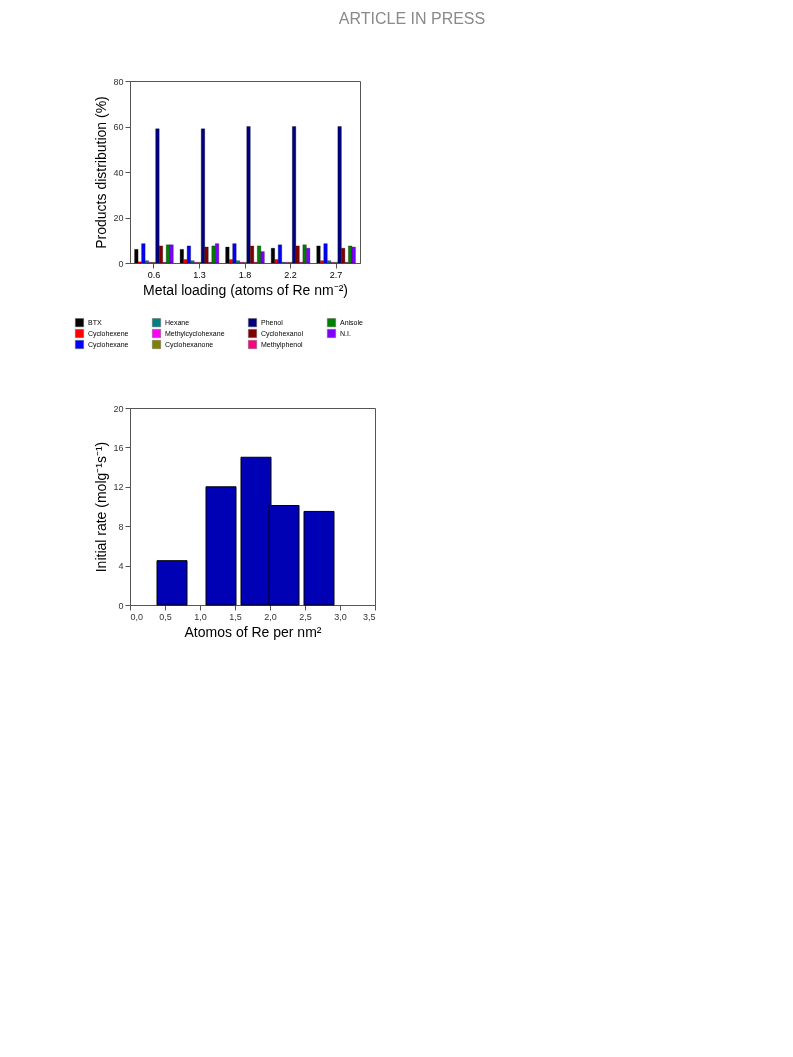 This screenshot has width=793, height=1057. I want to click on x-tick-label: 0.6, so click(154, 274).